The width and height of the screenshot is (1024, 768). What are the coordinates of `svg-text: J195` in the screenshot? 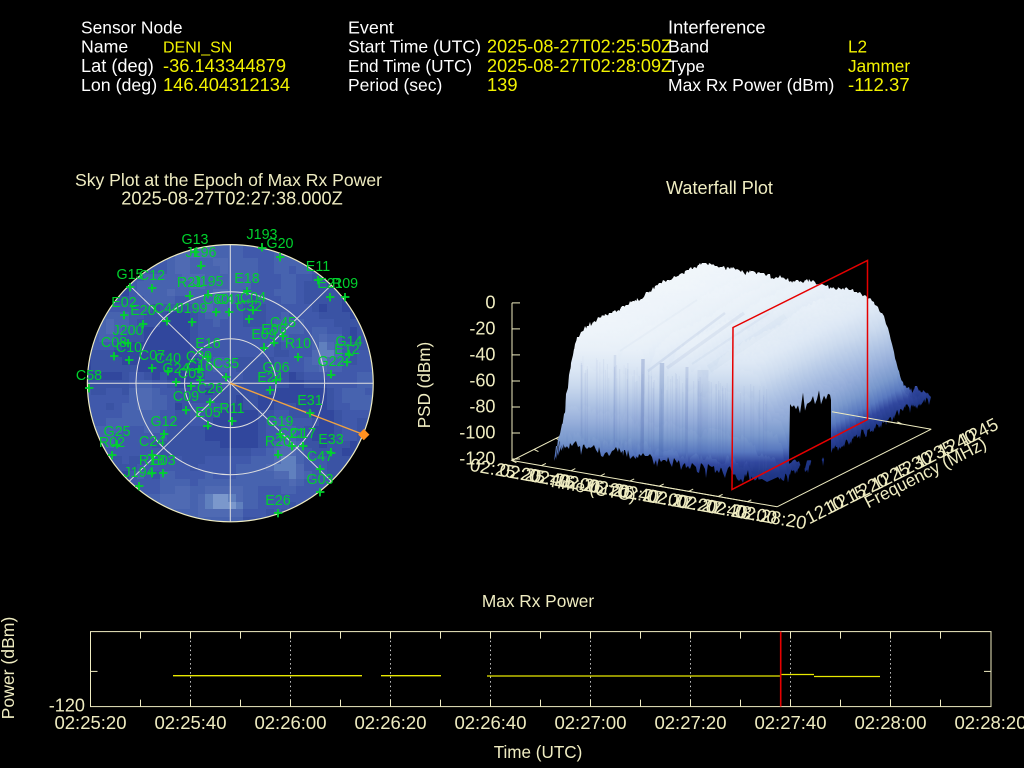 It's located at (207, 282).